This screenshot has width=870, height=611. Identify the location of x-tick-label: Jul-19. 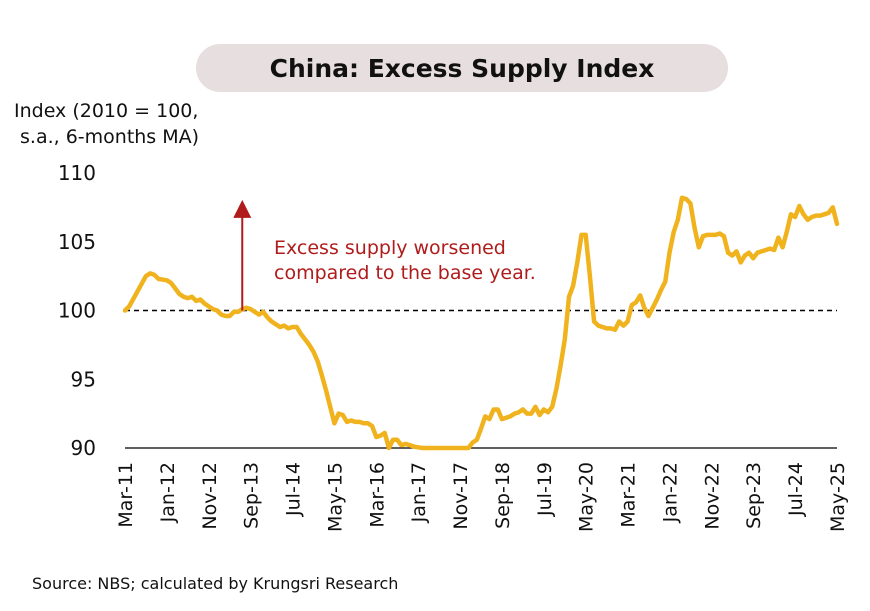
(545, 489).